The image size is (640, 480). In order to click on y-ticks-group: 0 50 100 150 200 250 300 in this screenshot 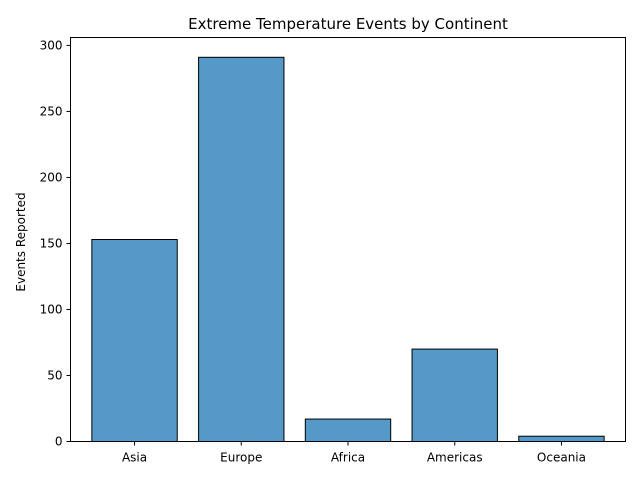, I will do `click(55, 243)`.